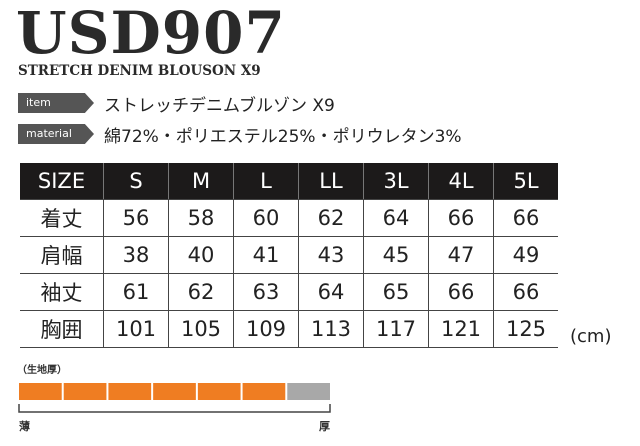  Describe the element at coordinates (201, 329) in the screenshot. I see `cell: 105` at that location.